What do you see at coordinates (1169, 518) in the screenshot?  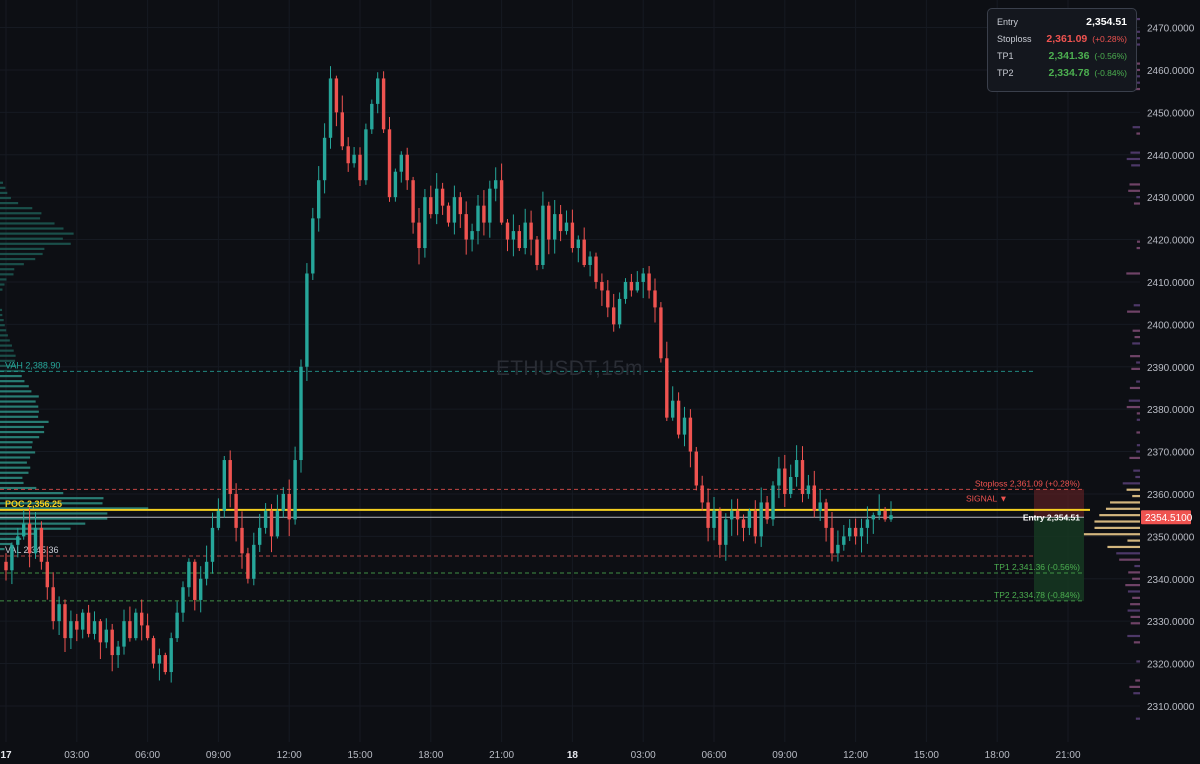 I see `current-price-label: 2354.5100` at bounding box center [1169, 518].